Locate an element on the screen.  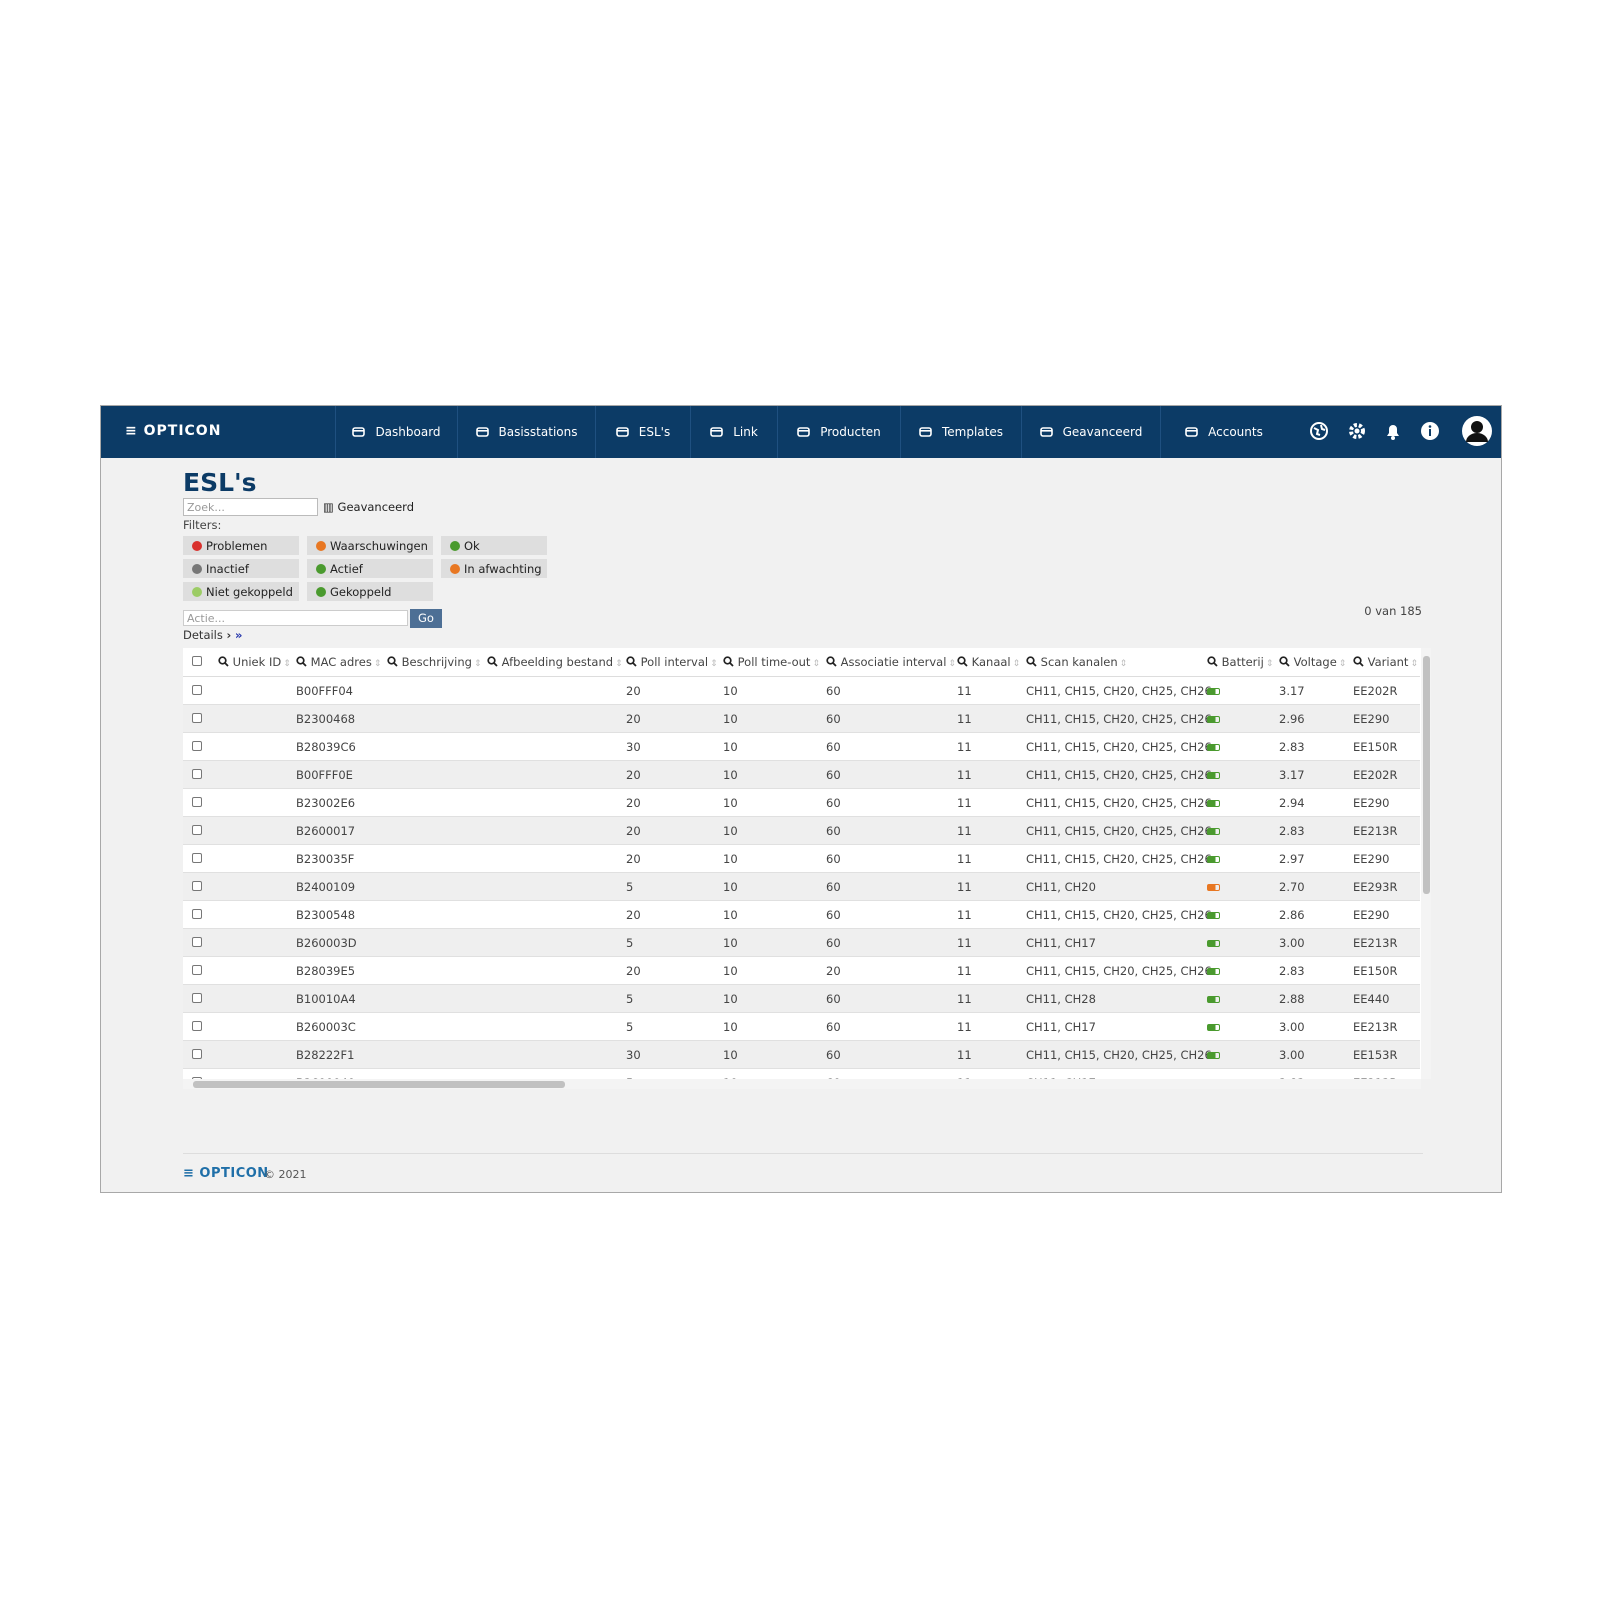
column-header: Afbeelding bestand ⇕ is located at coordinates (553, 662).